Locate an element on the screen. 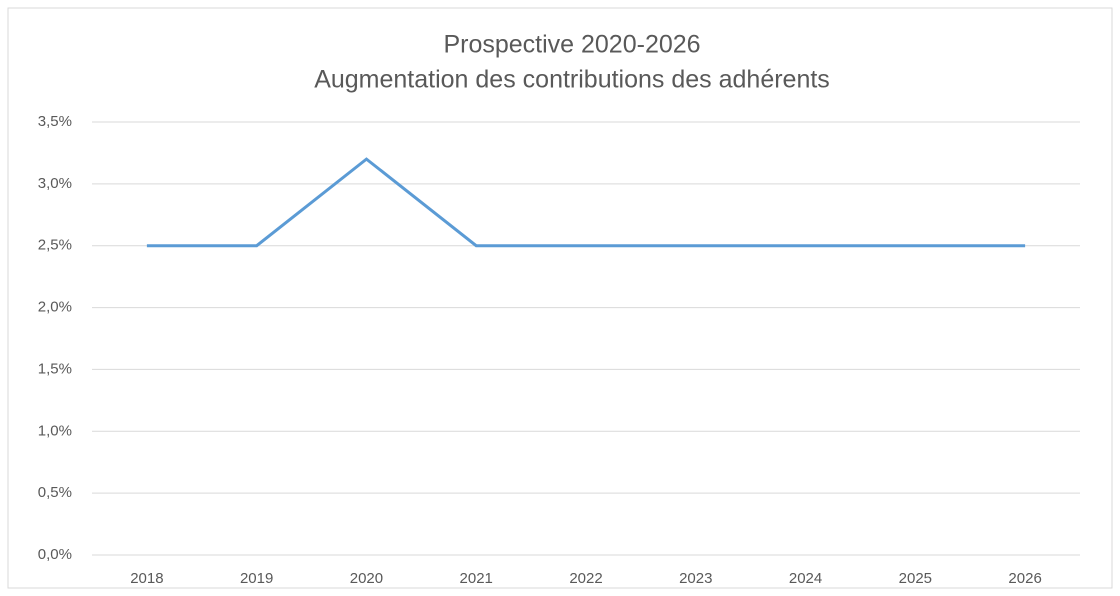  y-tick-label: 0,0% is located at coordinates (55, 554).